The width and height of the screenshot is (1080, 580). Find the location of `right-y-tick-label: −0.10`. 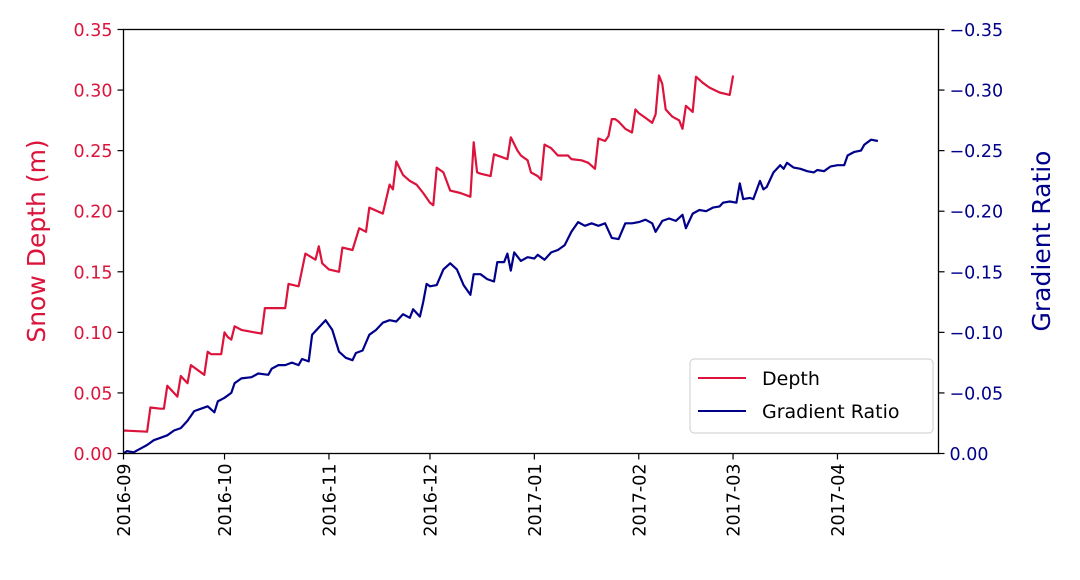

right-y-tick-label: −0.10 is located at coordinates (977, 334).